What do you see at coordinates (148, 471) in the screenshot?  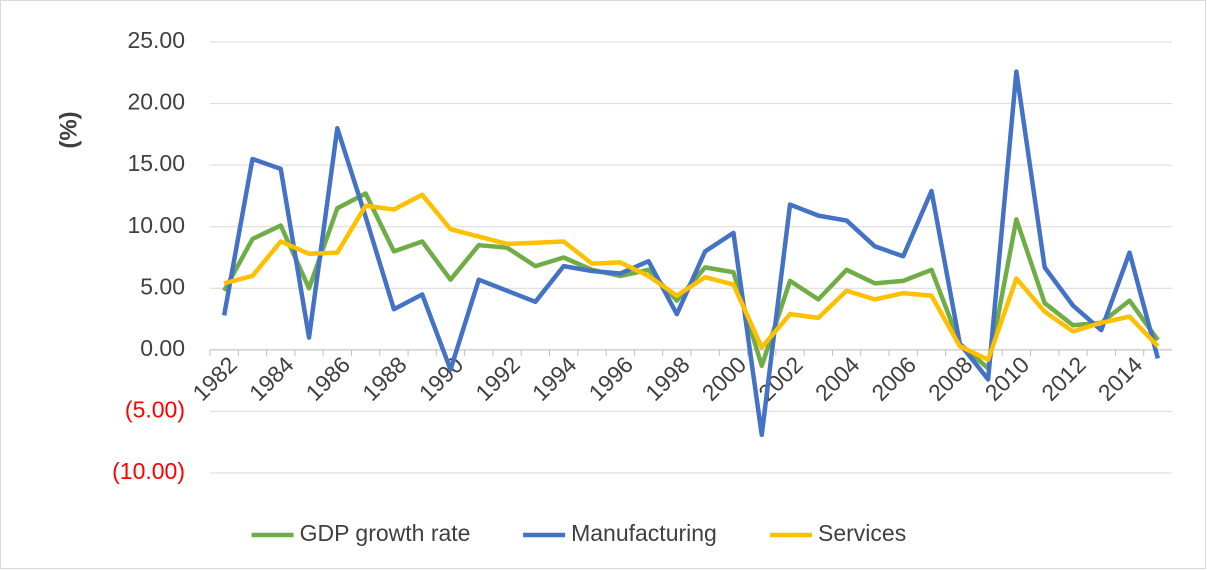 I see `y-tick-label: (10.00)` at bounding box center [148, 471].